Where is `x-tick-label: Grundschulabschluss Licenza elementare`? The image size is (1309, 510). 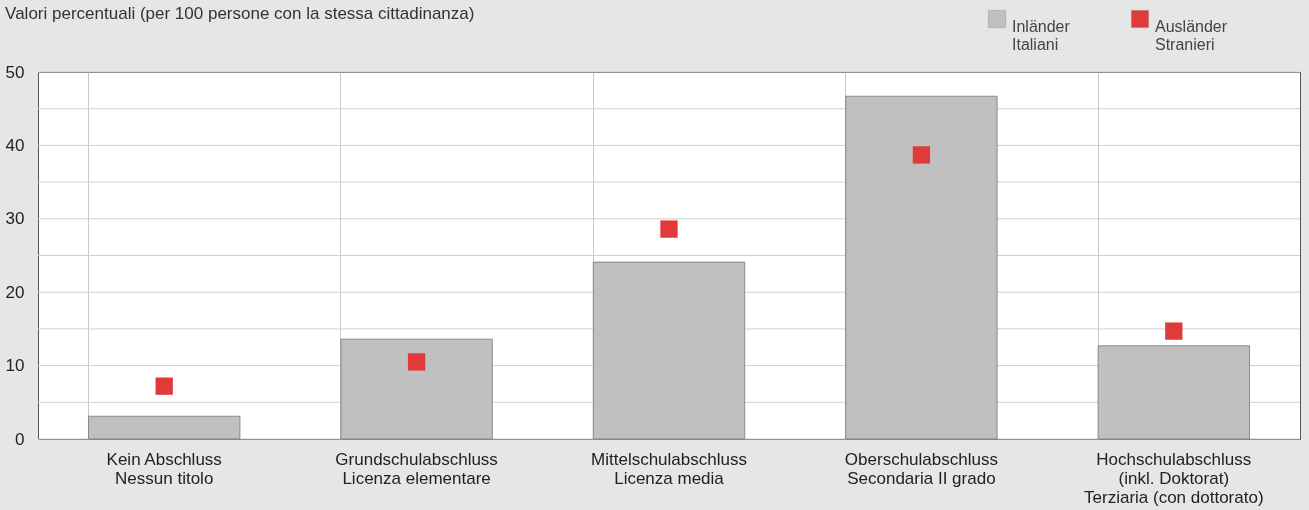 x-tick-label: Grundschulabschluss Licenza elementare is located at coordinates (416, 468).